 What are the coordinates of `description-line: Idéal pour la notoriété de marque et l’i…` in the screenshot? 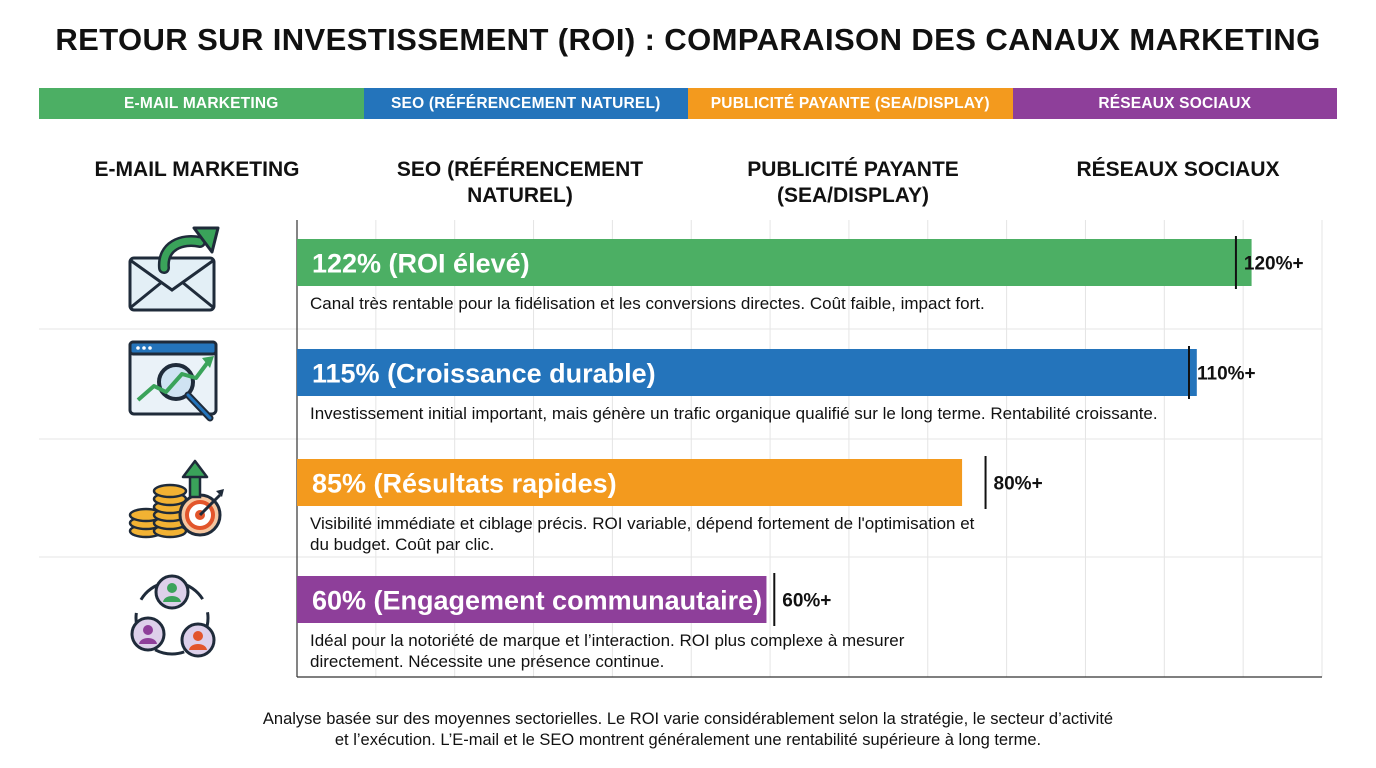 It's located at (607, 640).